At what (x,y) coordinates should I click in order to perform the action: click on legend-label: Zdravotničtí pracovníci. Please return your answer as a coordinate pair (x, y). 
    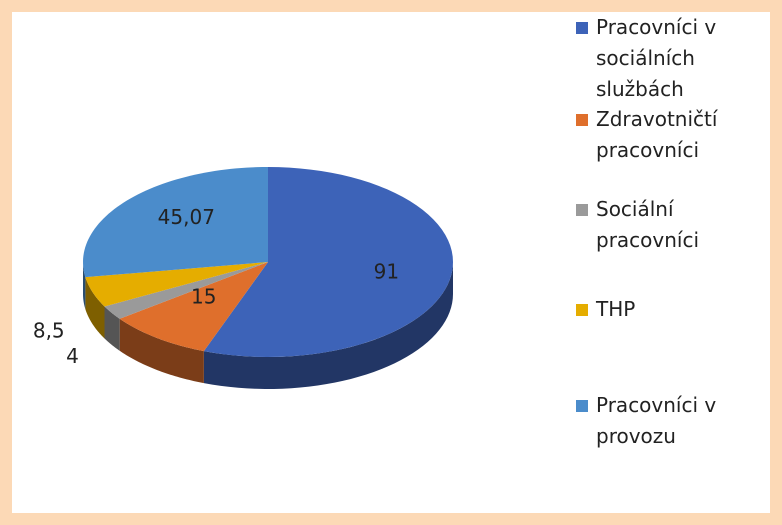
    Looking at the image, I should click on (657, 134).